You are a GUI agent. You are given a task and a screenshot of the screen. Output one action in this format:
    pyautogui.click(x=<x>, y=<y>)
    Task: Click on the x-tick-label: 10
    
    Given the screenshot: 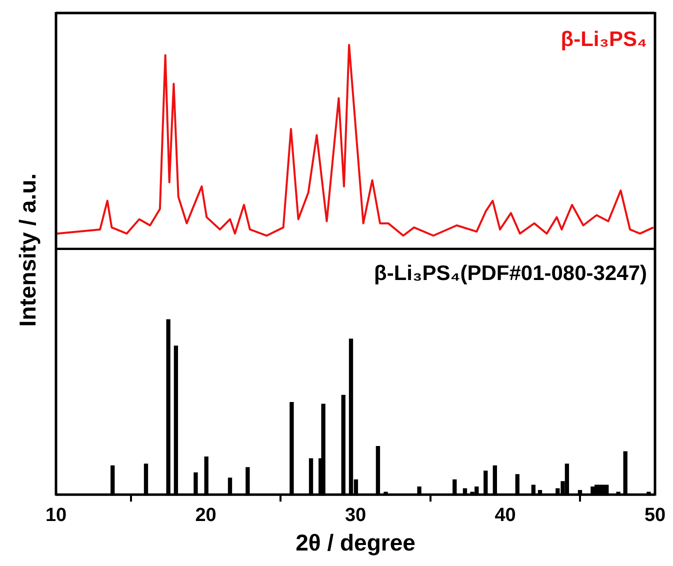 What is the action you would take?
    pyautogui.click(x=56, y=515)
    